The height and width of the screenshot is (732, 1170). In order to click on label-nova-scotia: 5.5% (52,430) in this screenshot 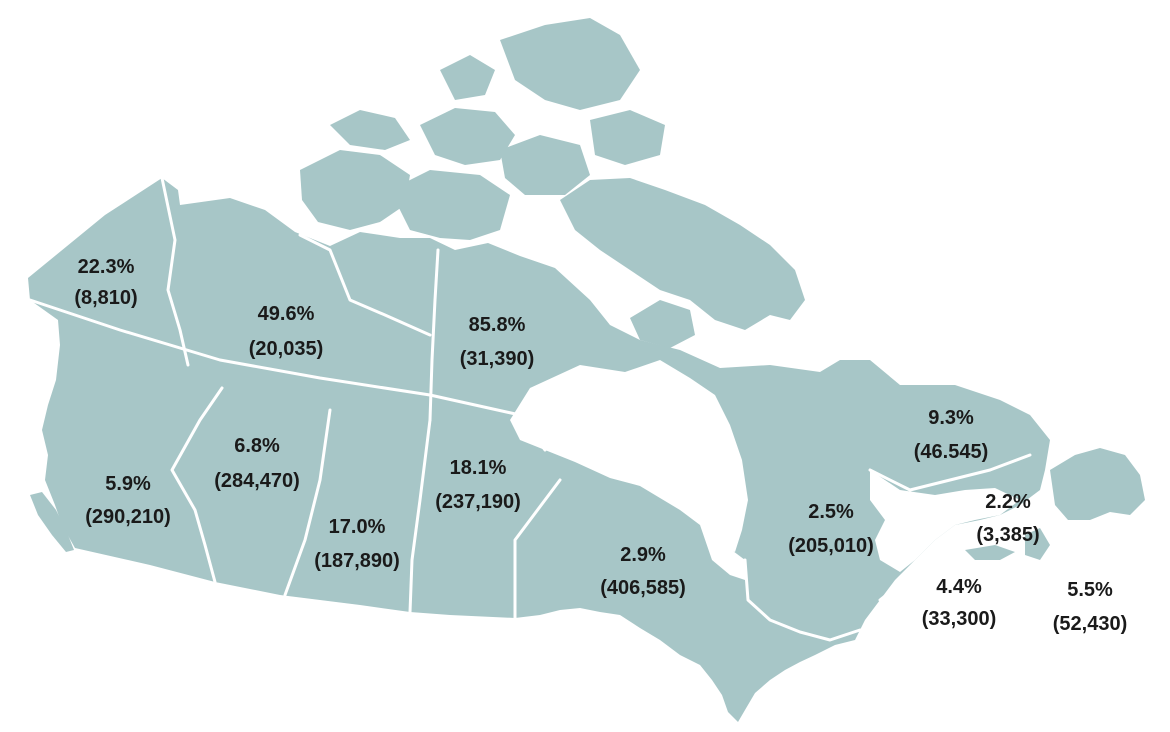, I will do `click(1090, 607)`.